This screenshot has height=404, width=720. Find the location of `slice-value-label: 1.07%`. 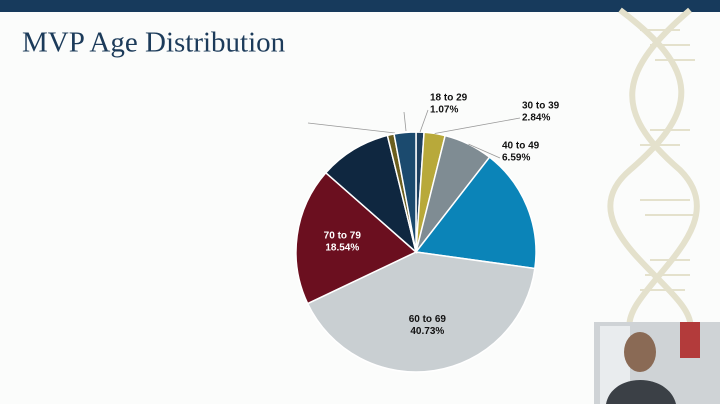

slice-value-label: 1.07% is located at coordinates (444, 110).